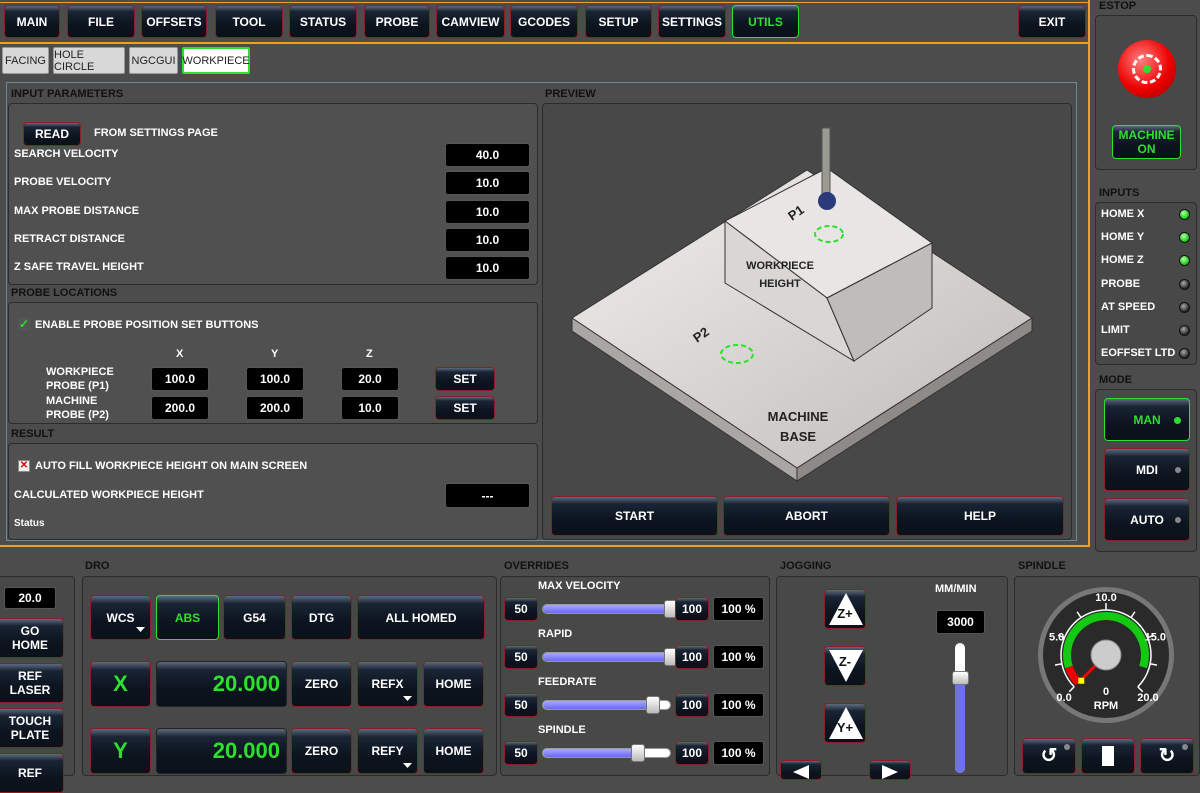 This screenshot has width=1200, height=793. Describe the element at coordinates (323, 21) in the screenshot. I see `nav-tab-status: STATUS` at that location.